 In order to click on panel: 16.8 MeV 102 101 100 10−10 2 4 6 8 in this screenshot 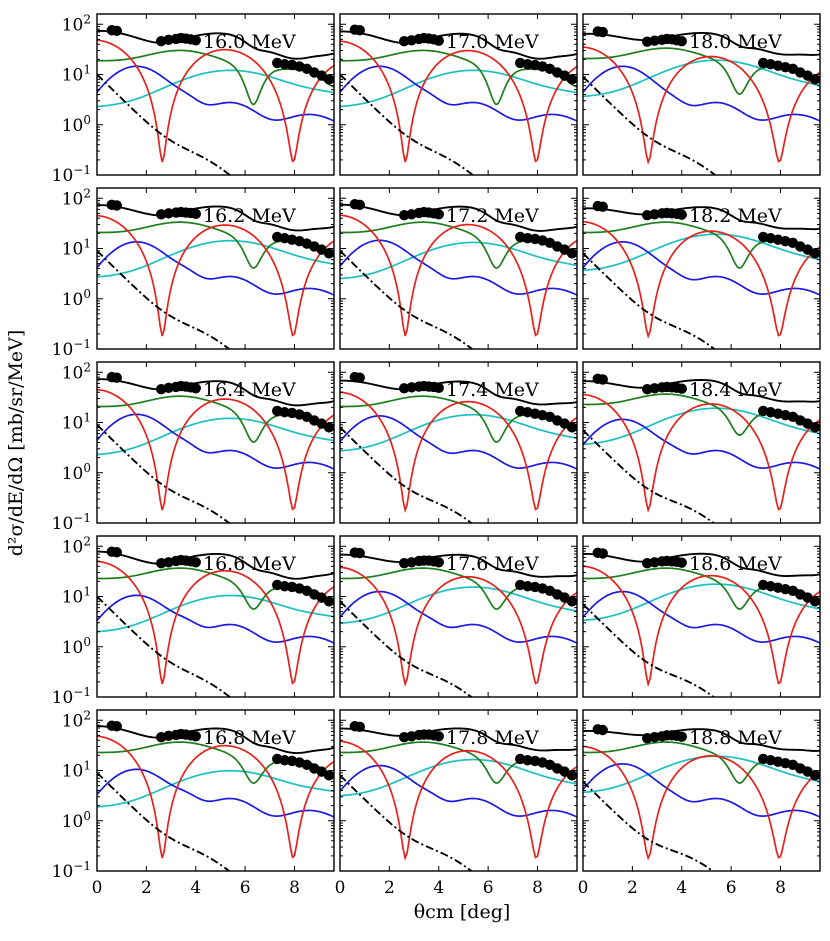, I will do `click(193, 803)`.